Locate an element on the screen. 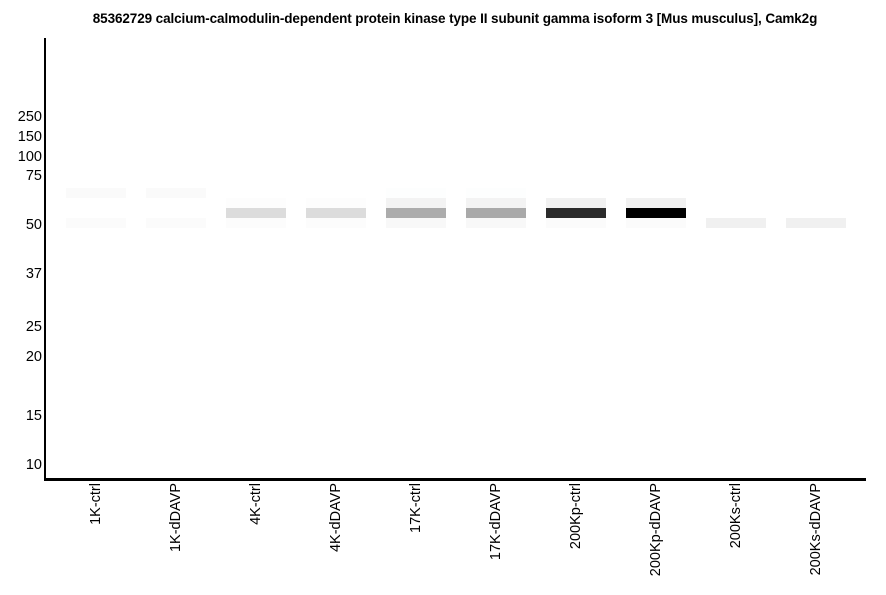 The image size is (886, 595). y-tick-label: 25 is located at coordinates (33, 327).